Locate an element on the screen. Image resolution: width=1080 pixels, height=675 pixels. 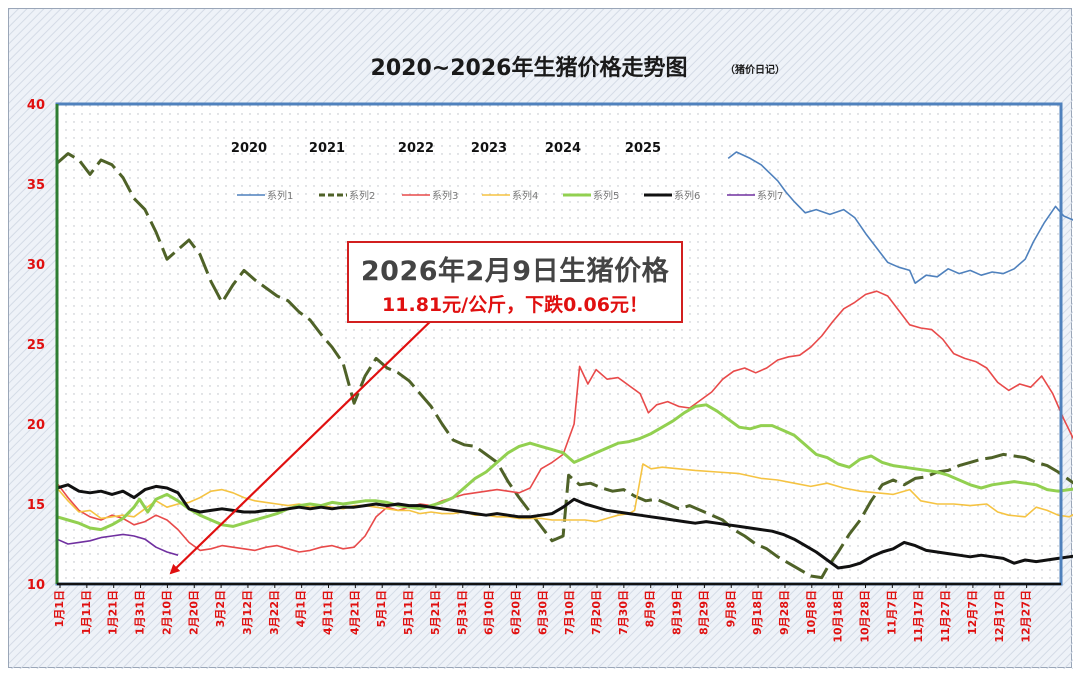
x-tick-label: 11月27日 is located at coordinates (945, 616).